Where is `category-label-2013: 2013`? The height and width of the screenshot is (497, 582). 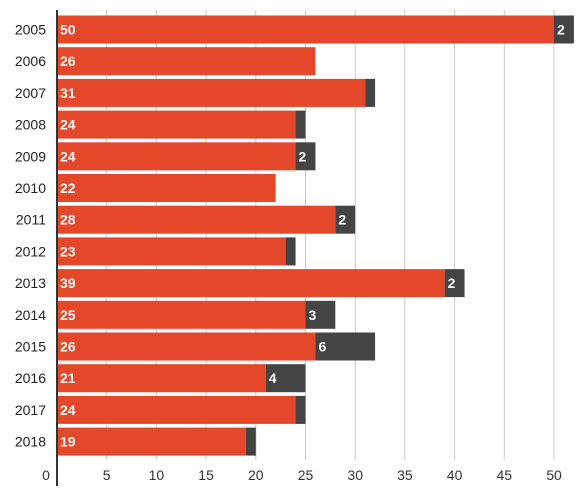
category-label-2013: 2013 is located at coordinates (30, 283).